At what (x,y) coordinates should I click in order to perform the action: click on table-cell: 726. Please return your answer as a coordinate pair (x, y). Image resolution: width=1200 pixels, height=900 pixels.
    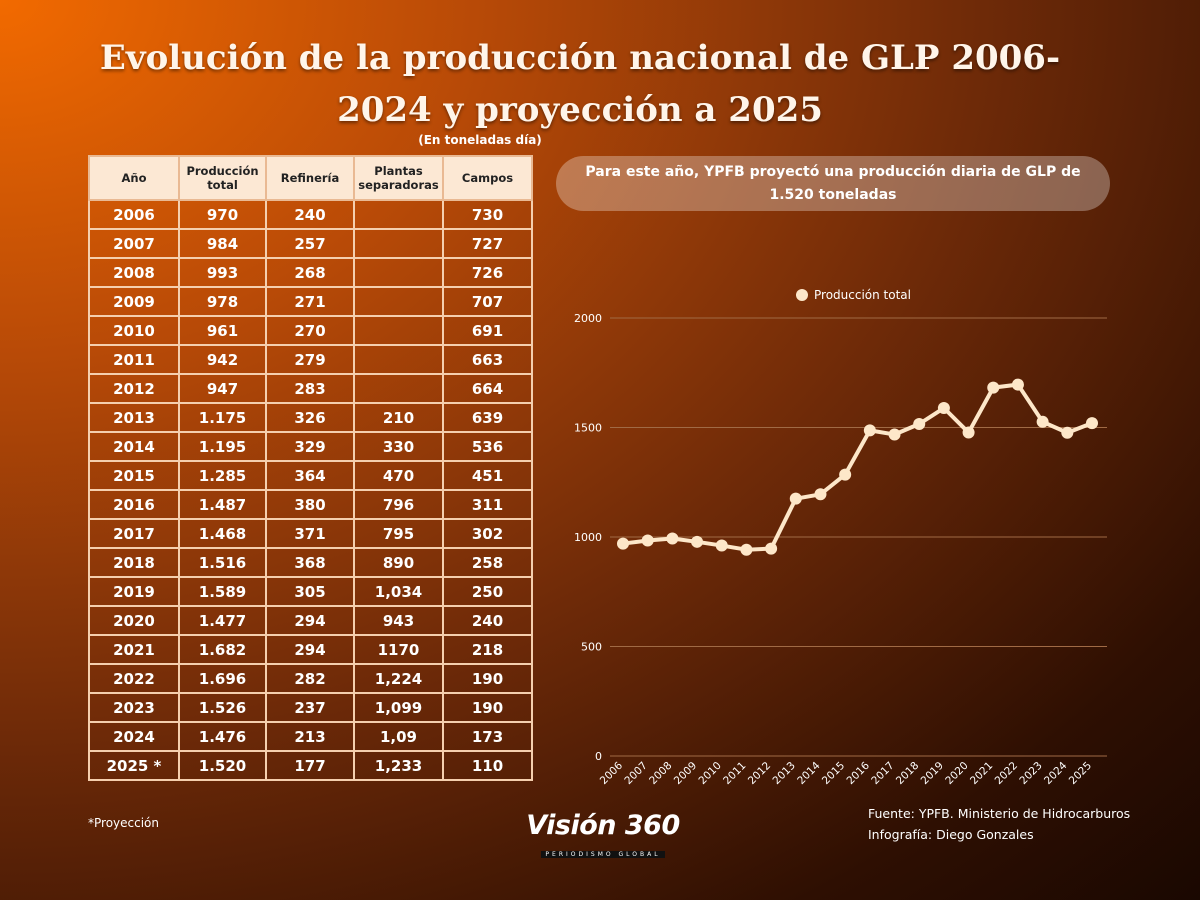
    Looking at the image, I should click on (487, 272).